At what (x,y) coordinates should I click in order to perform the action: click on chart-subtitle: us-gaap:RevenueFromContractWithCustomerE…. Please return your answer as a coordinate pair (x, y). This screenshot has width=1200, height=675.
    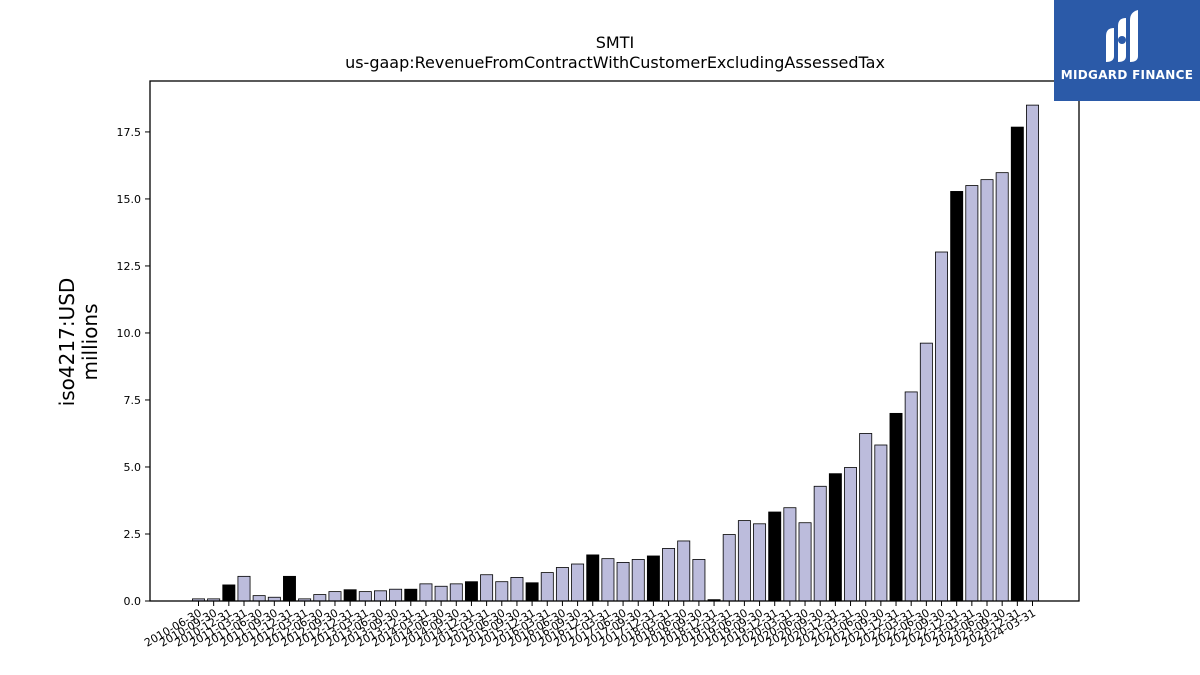
    Looking at the image, I should click on (615, 62).